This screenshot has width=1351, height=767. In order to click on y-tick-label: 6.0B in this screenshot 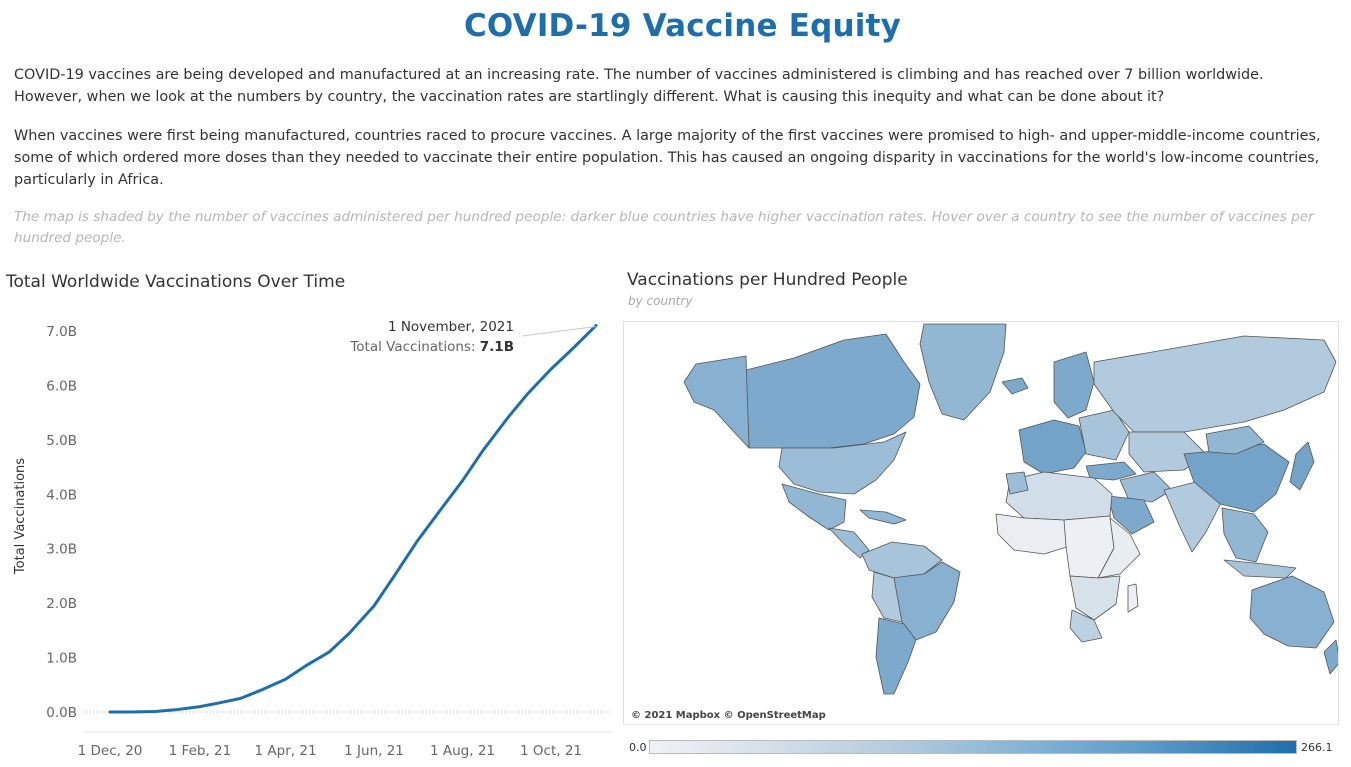, I will do `click(61, 386)`.